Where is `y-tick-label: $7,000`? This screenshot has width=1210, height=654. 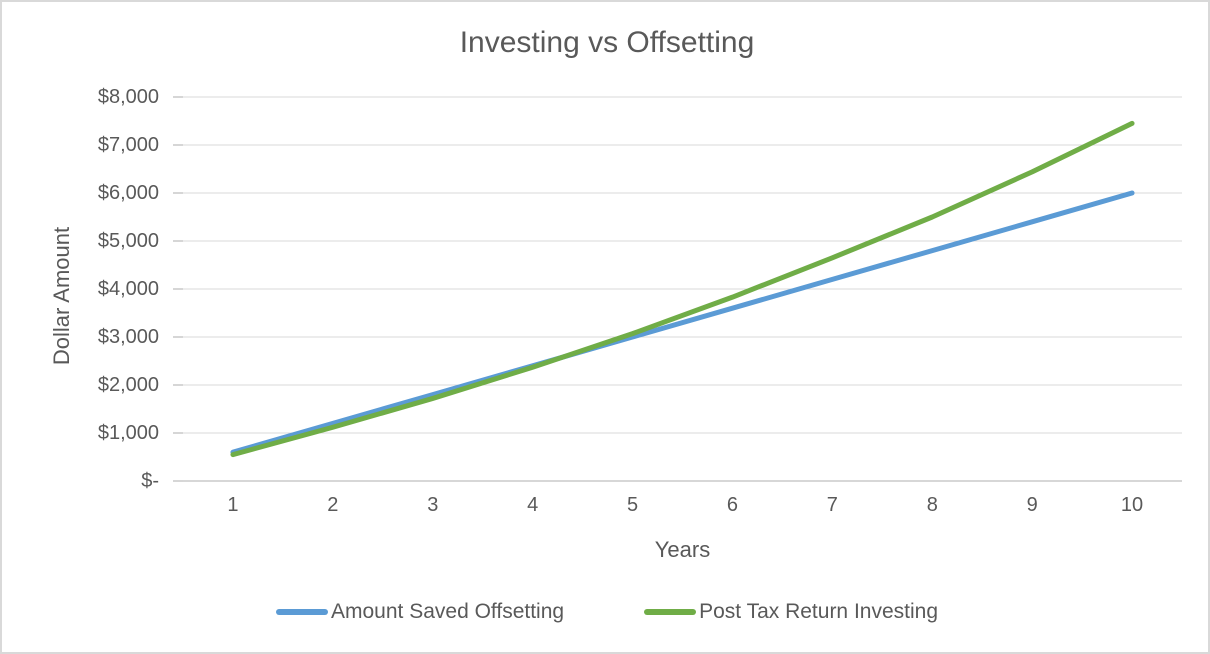
y-tick-label: $7,000 is located at coordinates (128, 145).